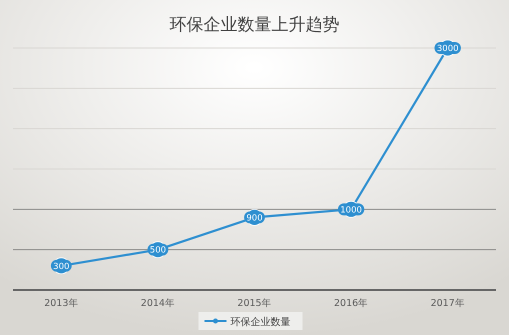 The width and height of the screenshot is (509, 335). What do you see at coordinates (447, 303) in the screenshot?
I see `x-tick-label: 2017年` at bounding box center [447, 303].